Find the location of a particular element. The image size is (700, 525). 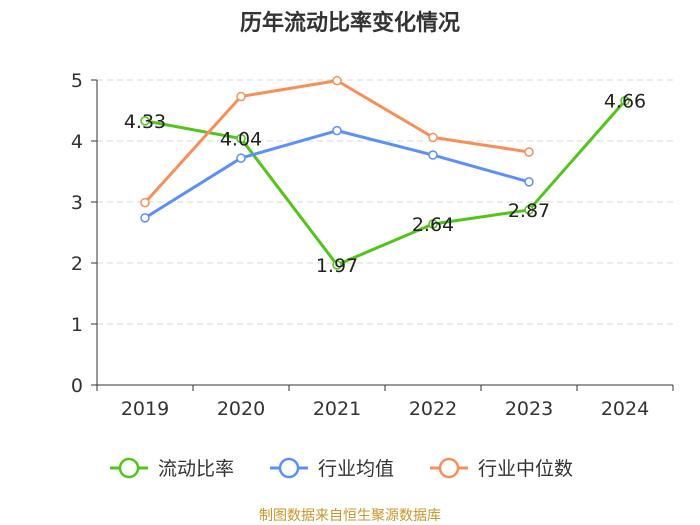

data-label: 2.64 is located at coordinates (433, 225).